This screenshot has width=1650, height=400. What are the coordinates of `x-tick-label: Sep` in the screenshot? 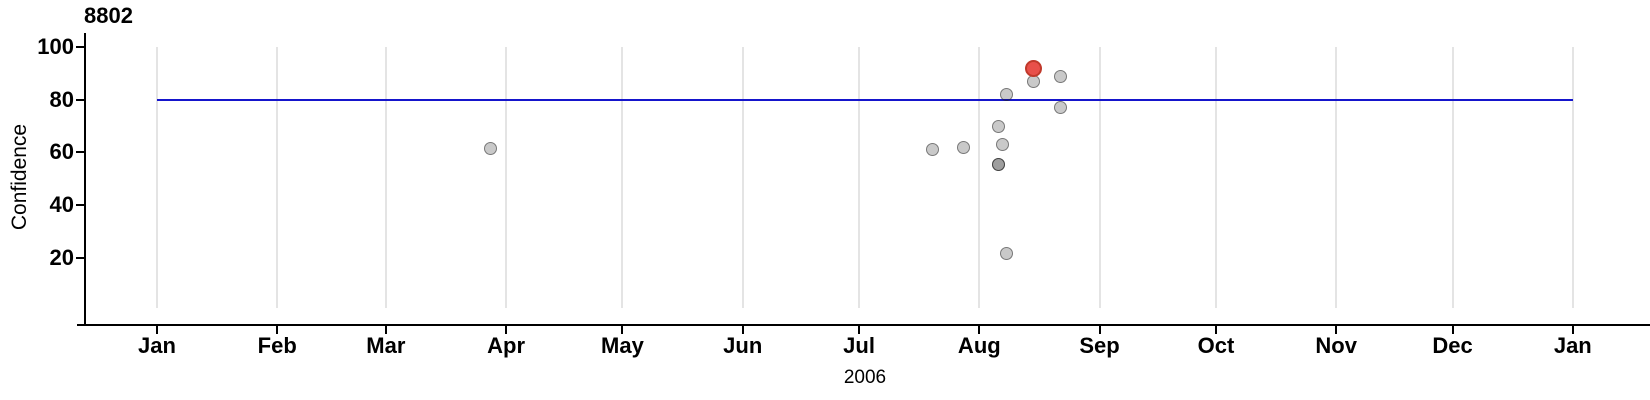 It's located at (1099, 345).